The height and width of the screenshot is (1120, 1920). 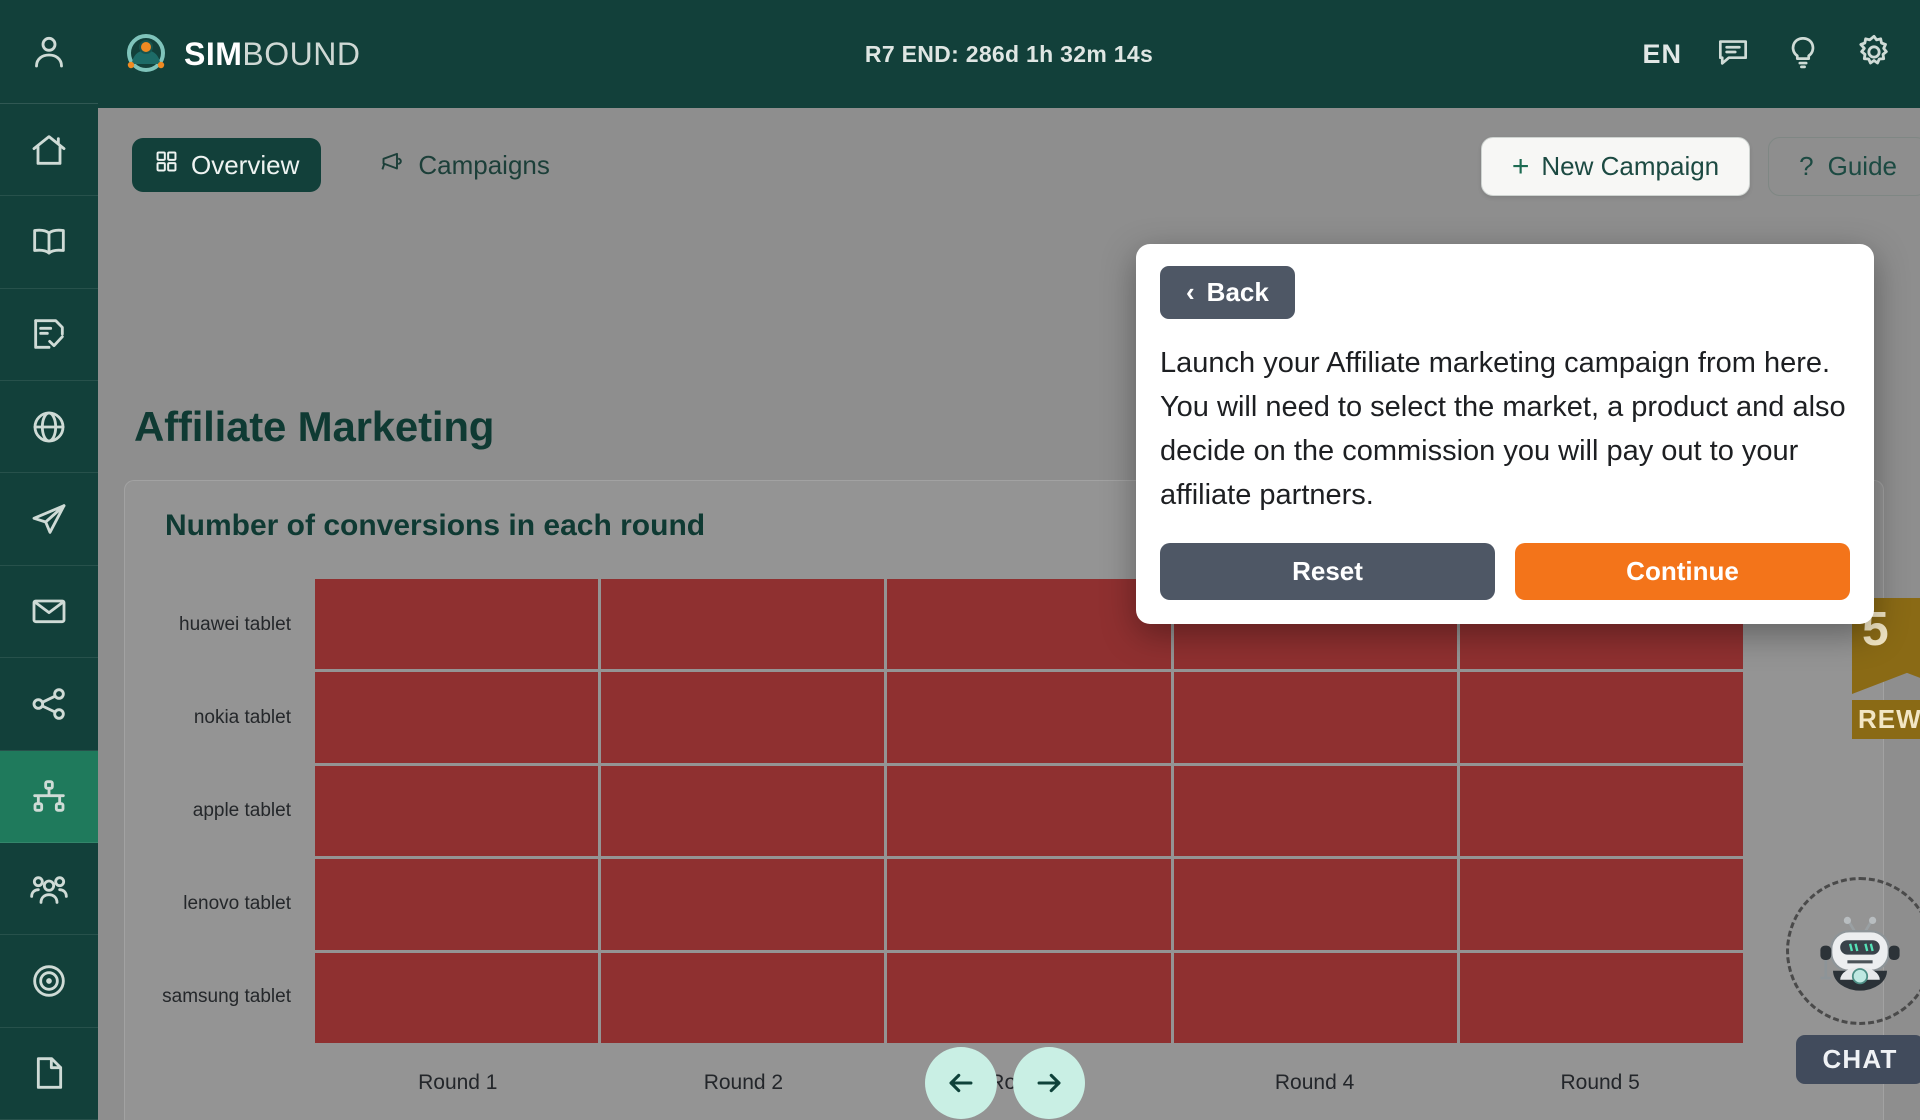 I want to click on top-header: SIMBOUND R7 END: 286d 1h 32m 14s EN, so click(x=1009, y=54).